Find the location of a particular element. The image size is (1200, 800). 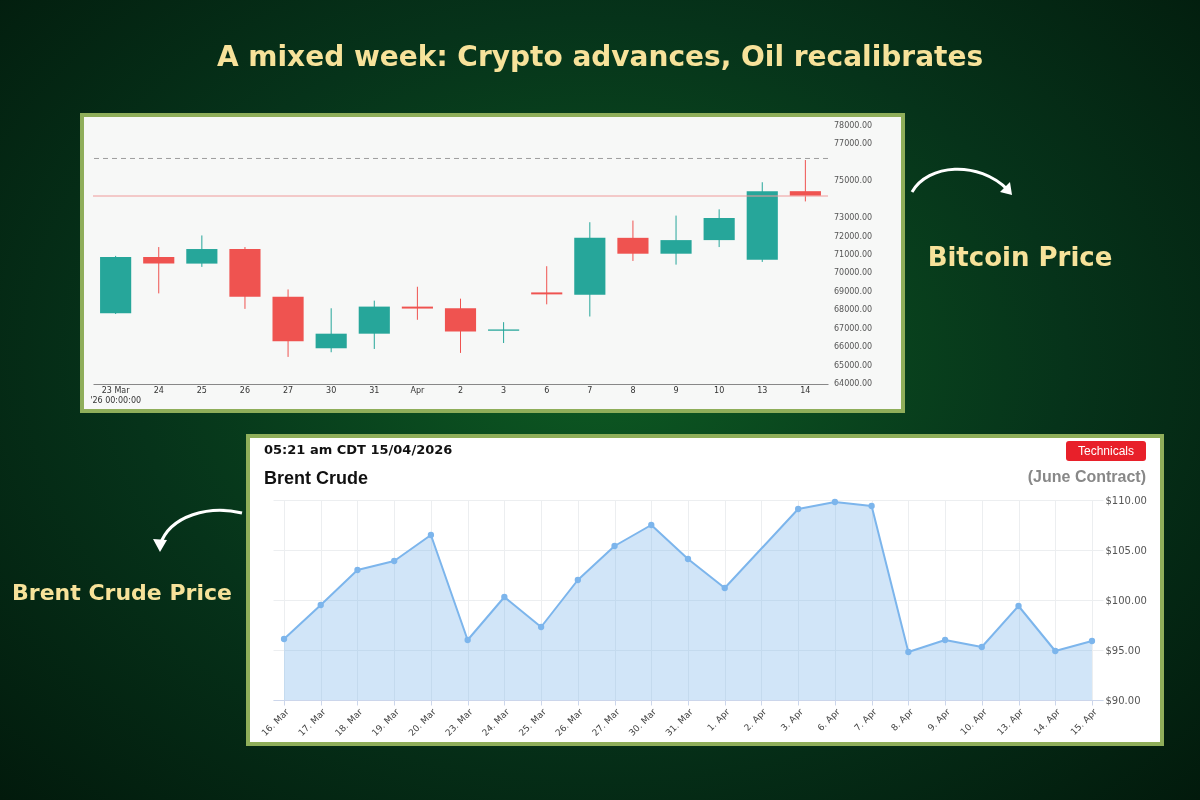

x-tick-label: 2. Apr is located at coordinates (755, 719).